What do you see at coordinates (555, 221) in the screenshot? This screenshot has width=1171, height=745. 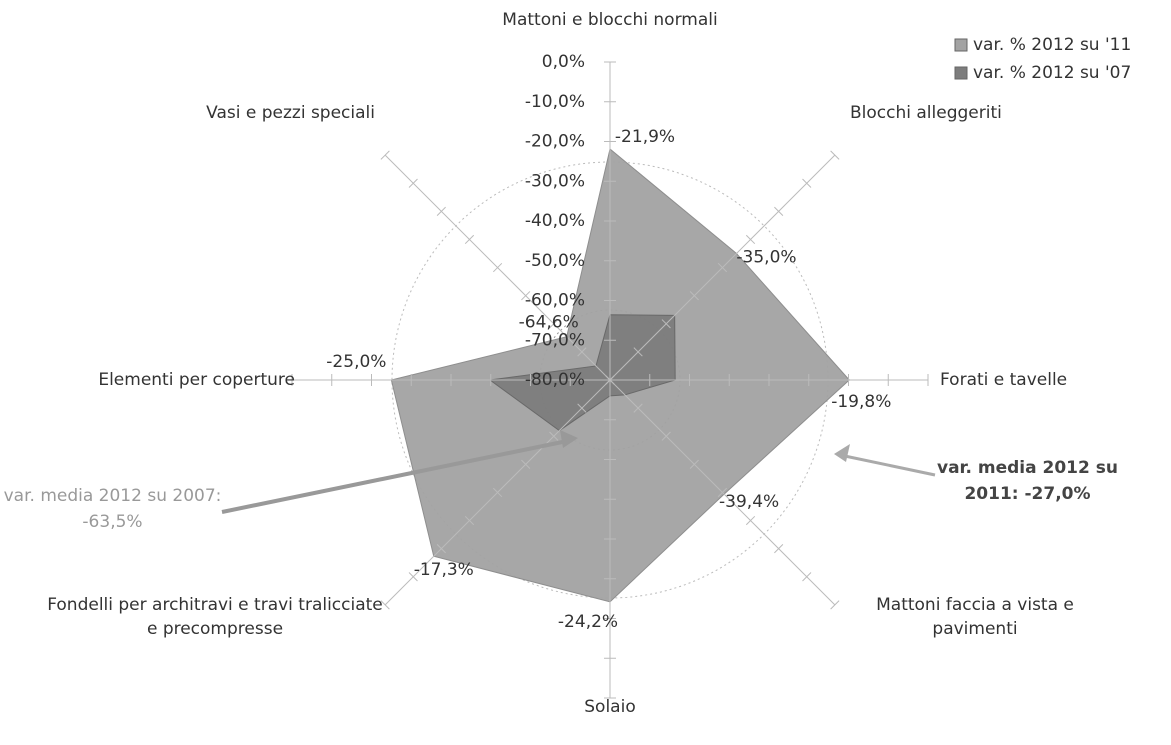 I see `r-tick-label: -40,0%` at bounding box center [555, 221].